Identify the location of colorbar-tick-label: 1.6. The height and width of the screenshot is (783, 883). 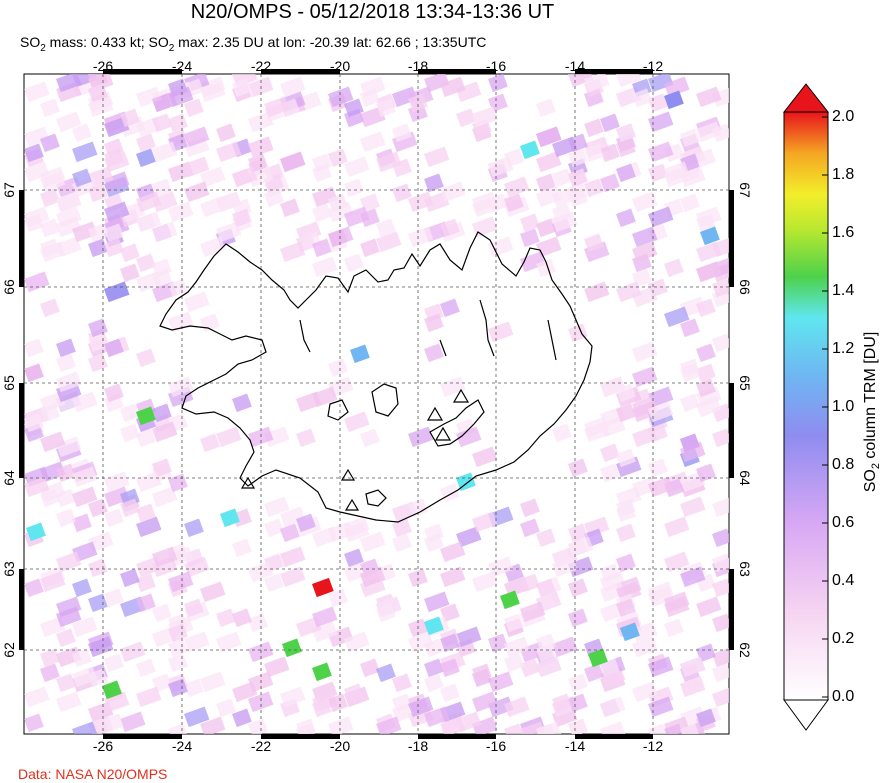
(843, 232).